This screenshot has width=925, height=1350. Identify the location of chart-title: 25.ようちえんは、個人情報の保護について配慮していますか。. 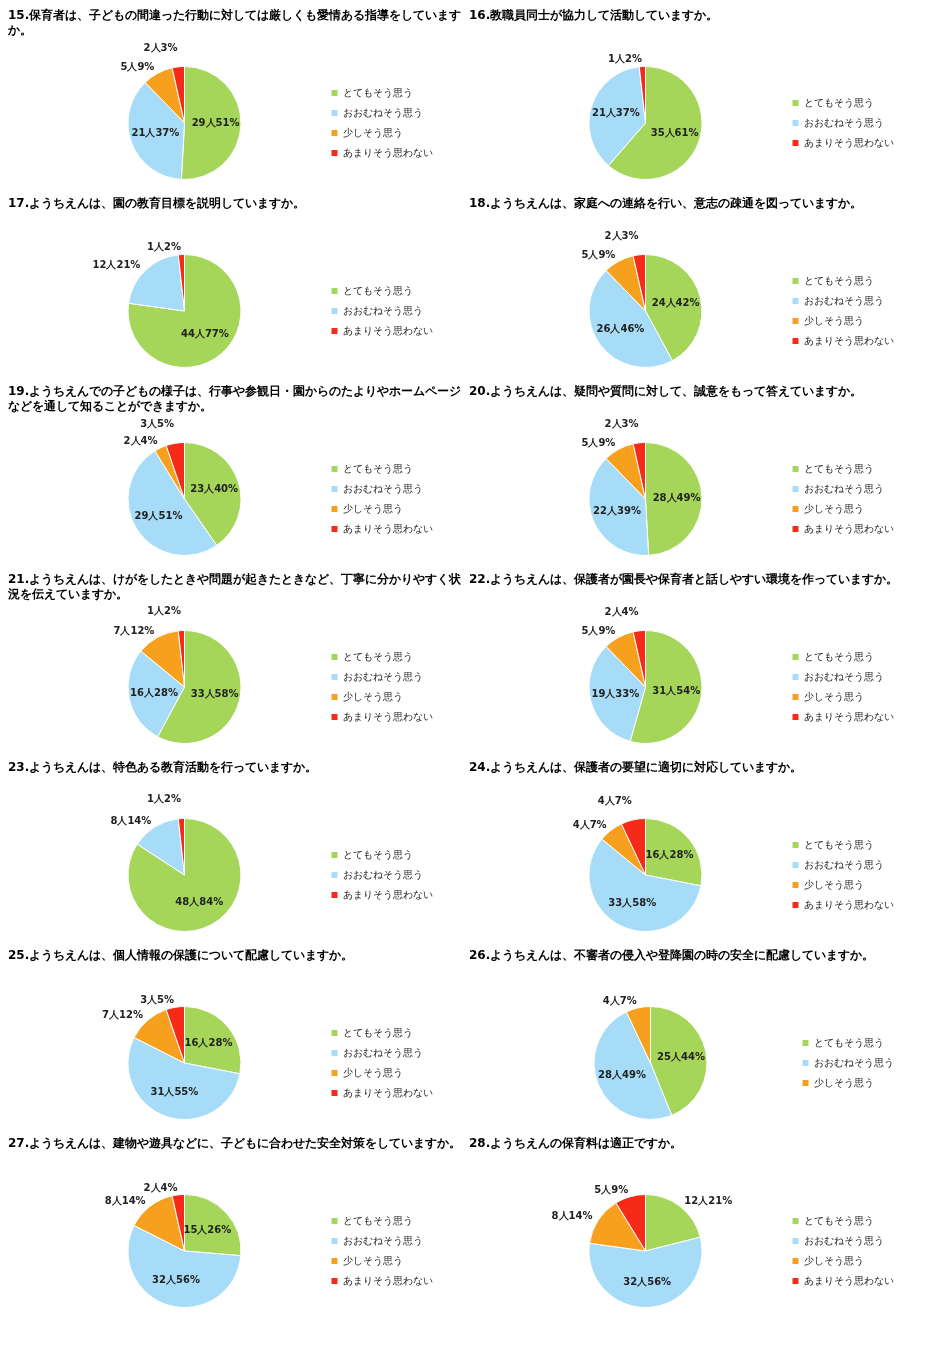
(181, 956).